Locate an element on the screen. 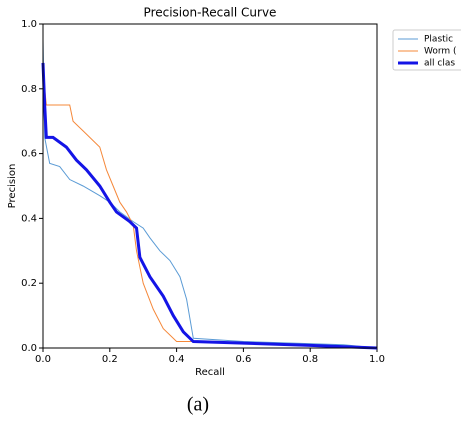  legend-box is located at coordinates (426, 50).